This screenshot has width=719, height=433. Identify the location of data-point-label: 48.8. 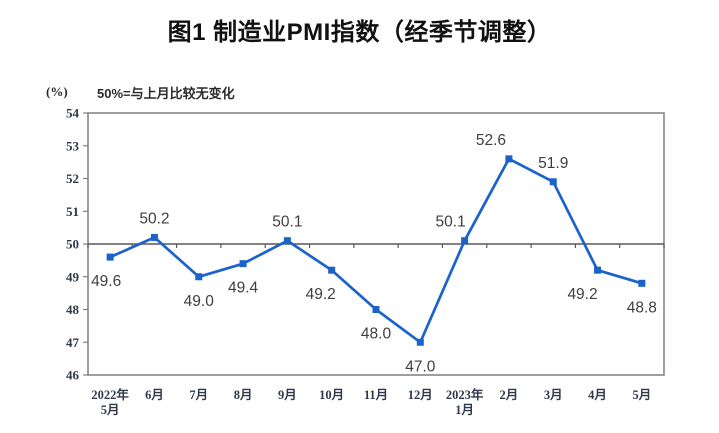
(642, 307).